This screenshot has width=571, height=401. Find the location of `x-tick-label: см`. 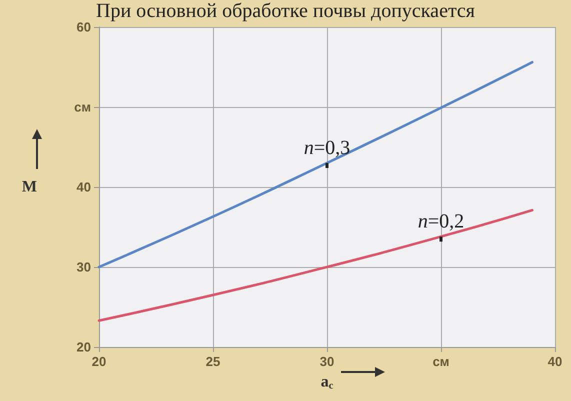

x-tick-label: см is located at coordinates (441, 361).